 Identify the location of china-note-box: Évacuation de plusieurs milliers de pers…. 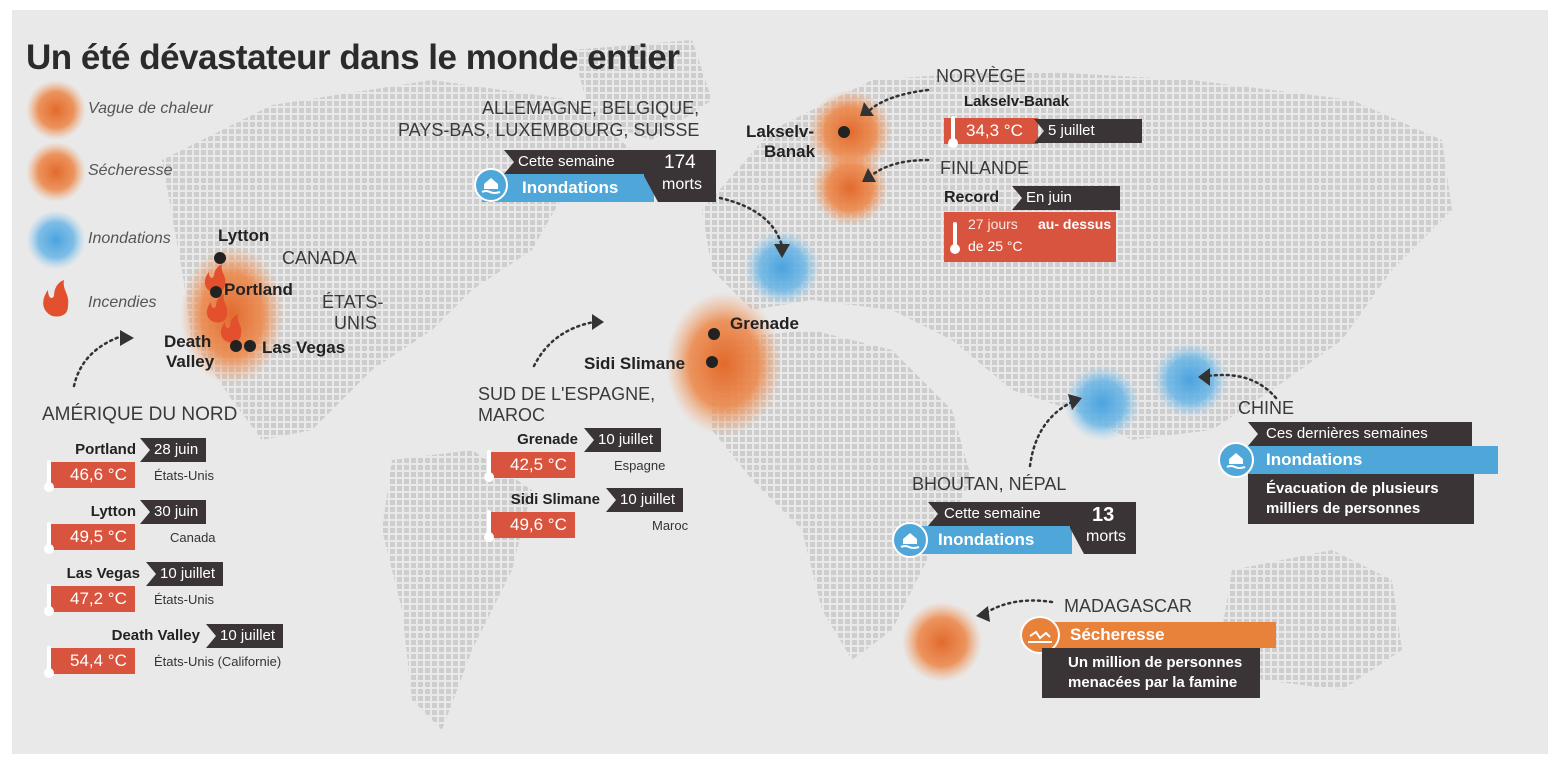
(1361, 499).